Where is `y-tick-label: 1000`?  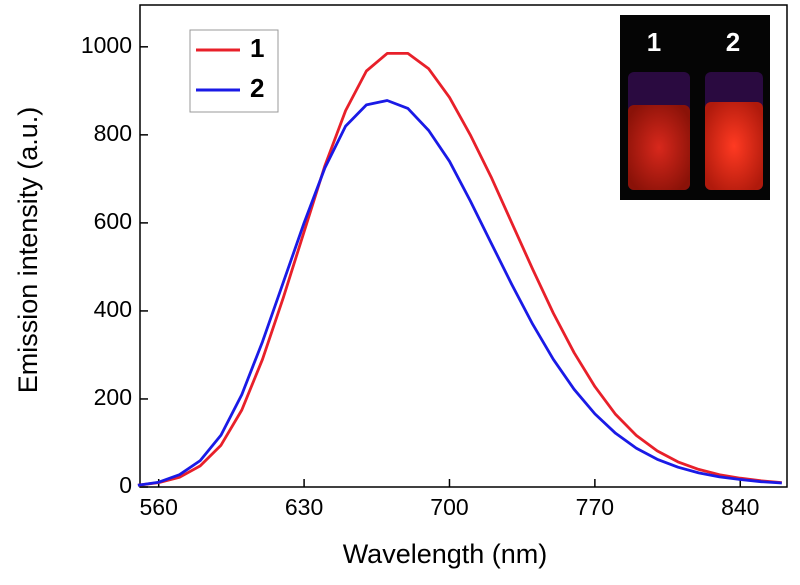 y-tick-label: 1000 is located at coordinates (106, 45).